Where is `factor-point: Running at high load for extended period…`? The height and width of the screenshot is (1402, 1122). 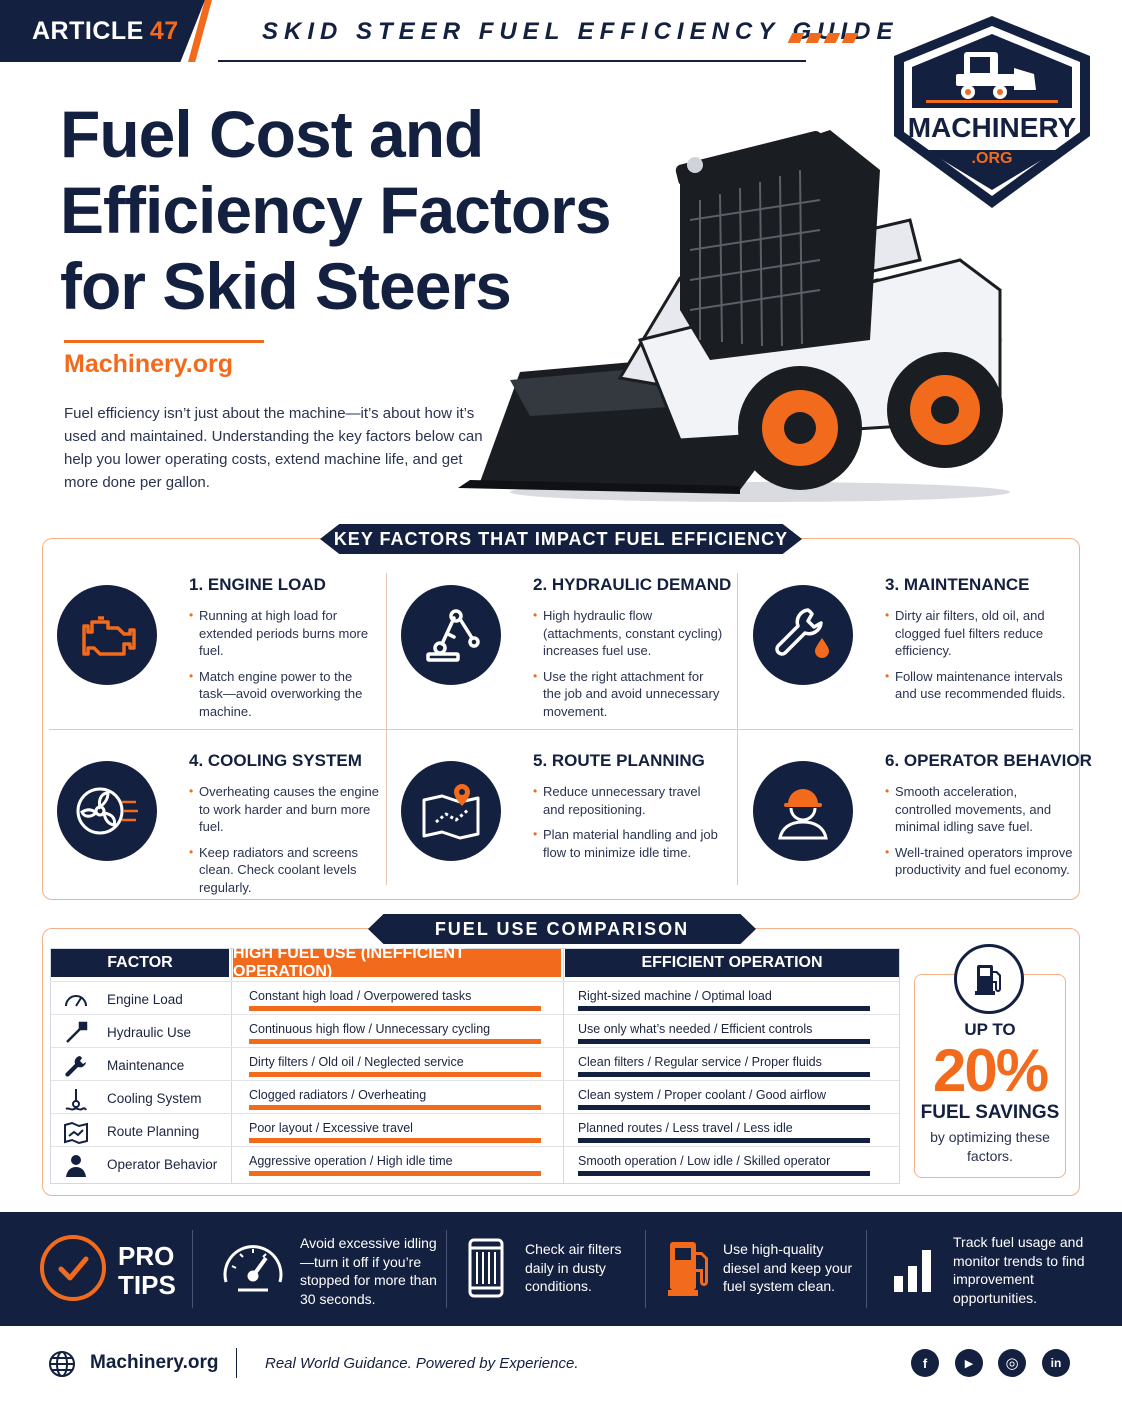 factor-point: Running at high load for extended period… is located at coordinates (284, 633).